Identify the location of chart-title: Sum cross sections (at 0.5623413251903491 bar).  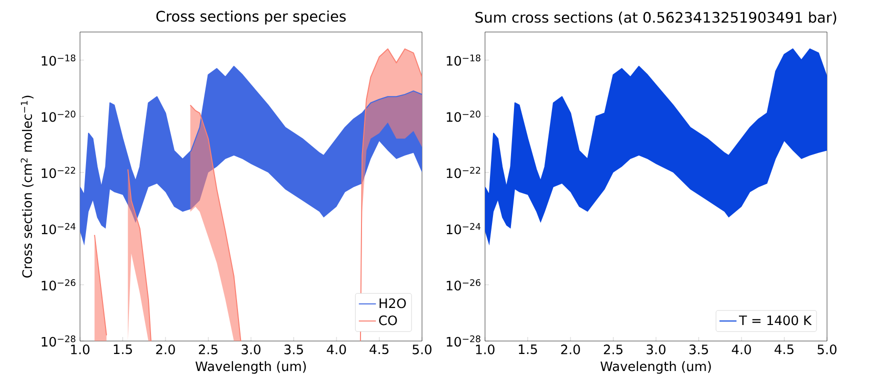
(655, 18).